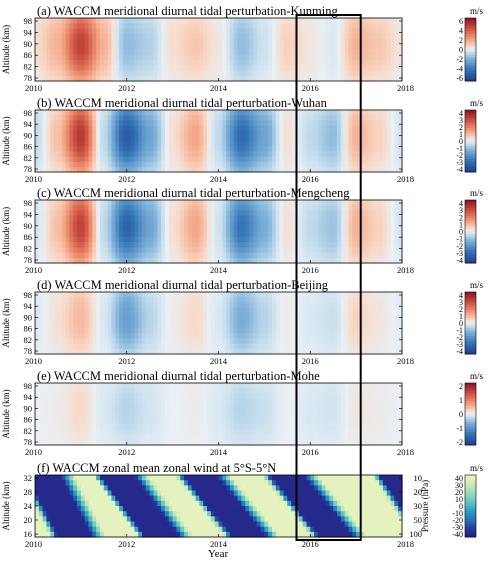 This screenshot has height=563, width=500. Describe the element at coordinates (459, 351) in the screenshot. I see `colorbar-tick-label: -4` at that location.